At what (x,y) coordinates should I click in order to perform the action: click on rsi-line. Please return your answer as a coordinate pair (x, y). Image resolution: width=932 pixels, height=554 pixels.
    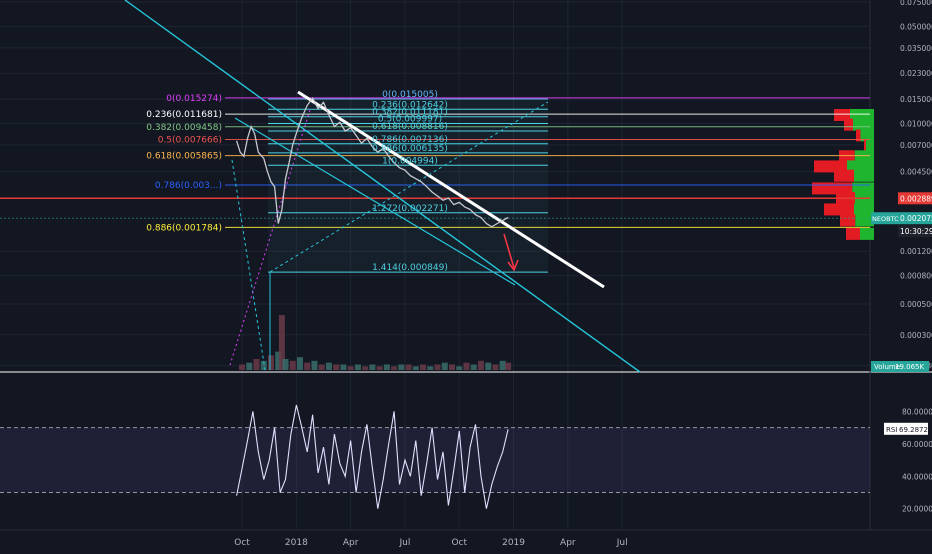
    Looking at the image, I should click on (372, 456).